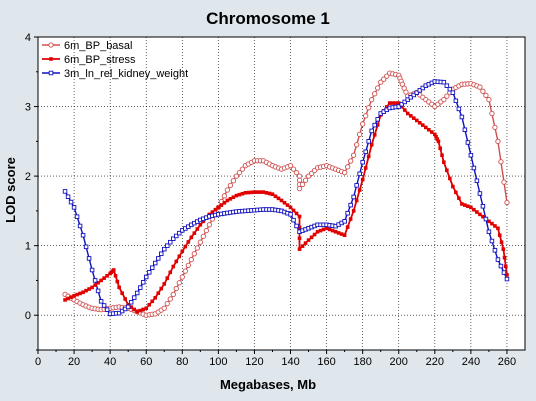 The height and width of the screenshot is (401, 536). Describe the element at coordinates (218, 362) in the screenshot. I see `x-tick-label: 100` at that location.